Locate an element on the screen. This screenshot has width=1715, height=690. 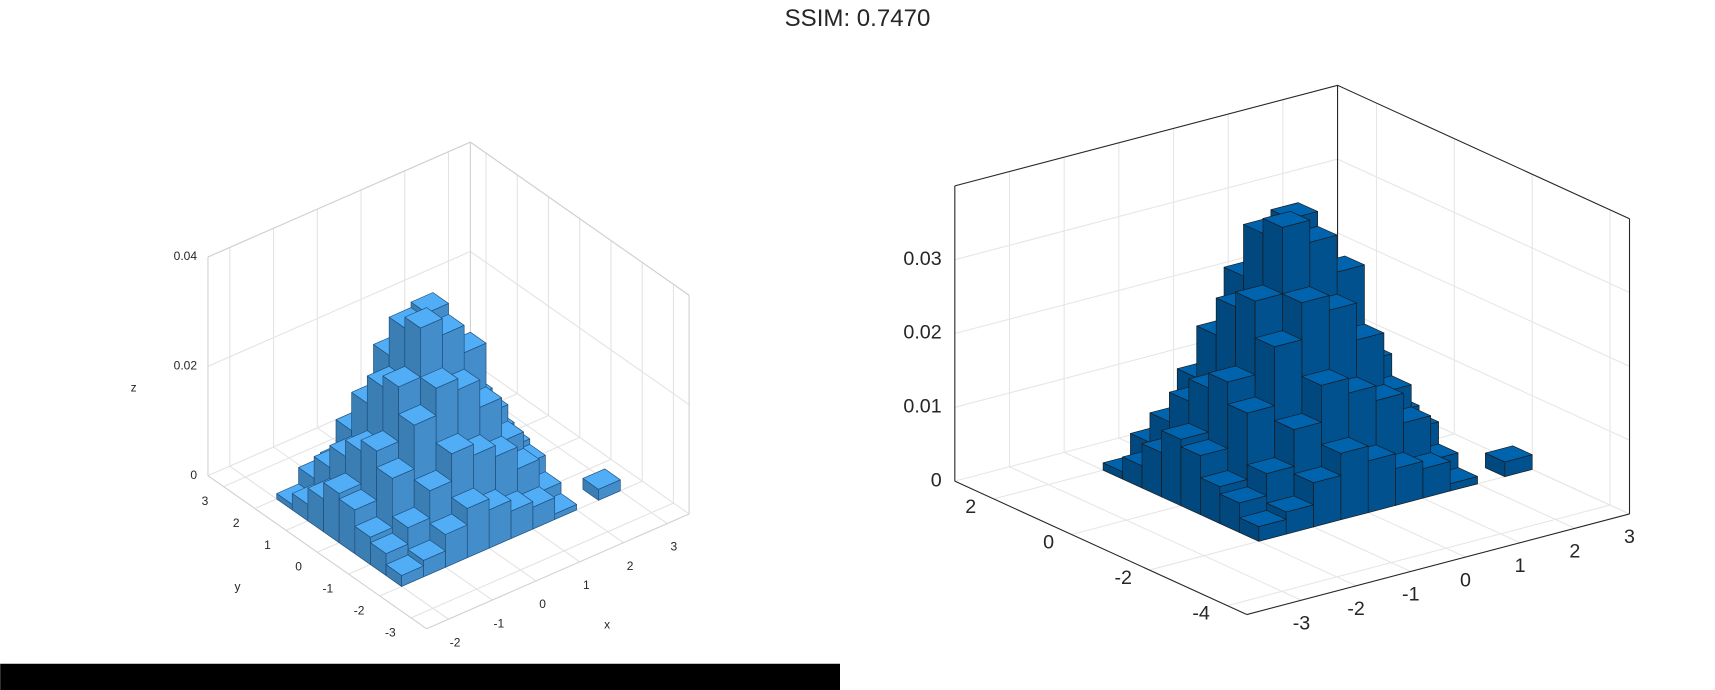
z-tick-label: 0.04 is located at coordinates (186, 256).